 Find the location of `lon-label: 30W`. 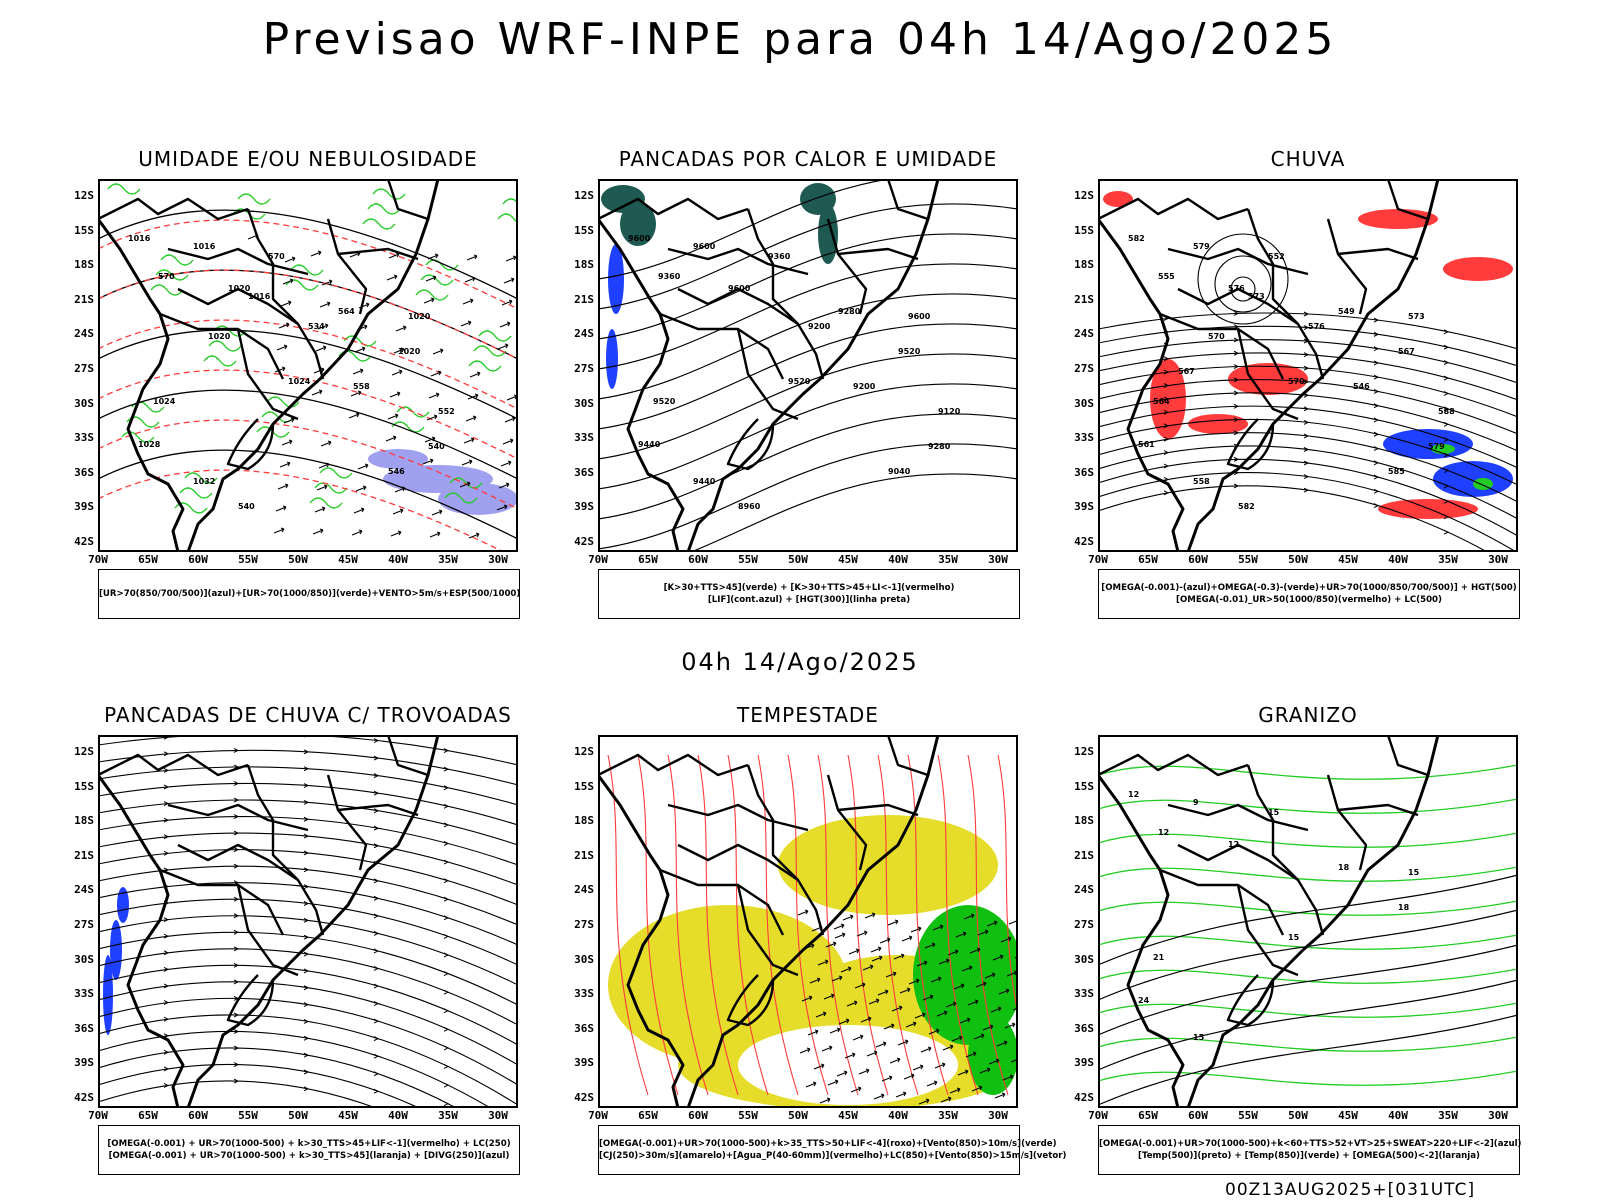

lon-label: 30W is located at coordinates (498, 1115).